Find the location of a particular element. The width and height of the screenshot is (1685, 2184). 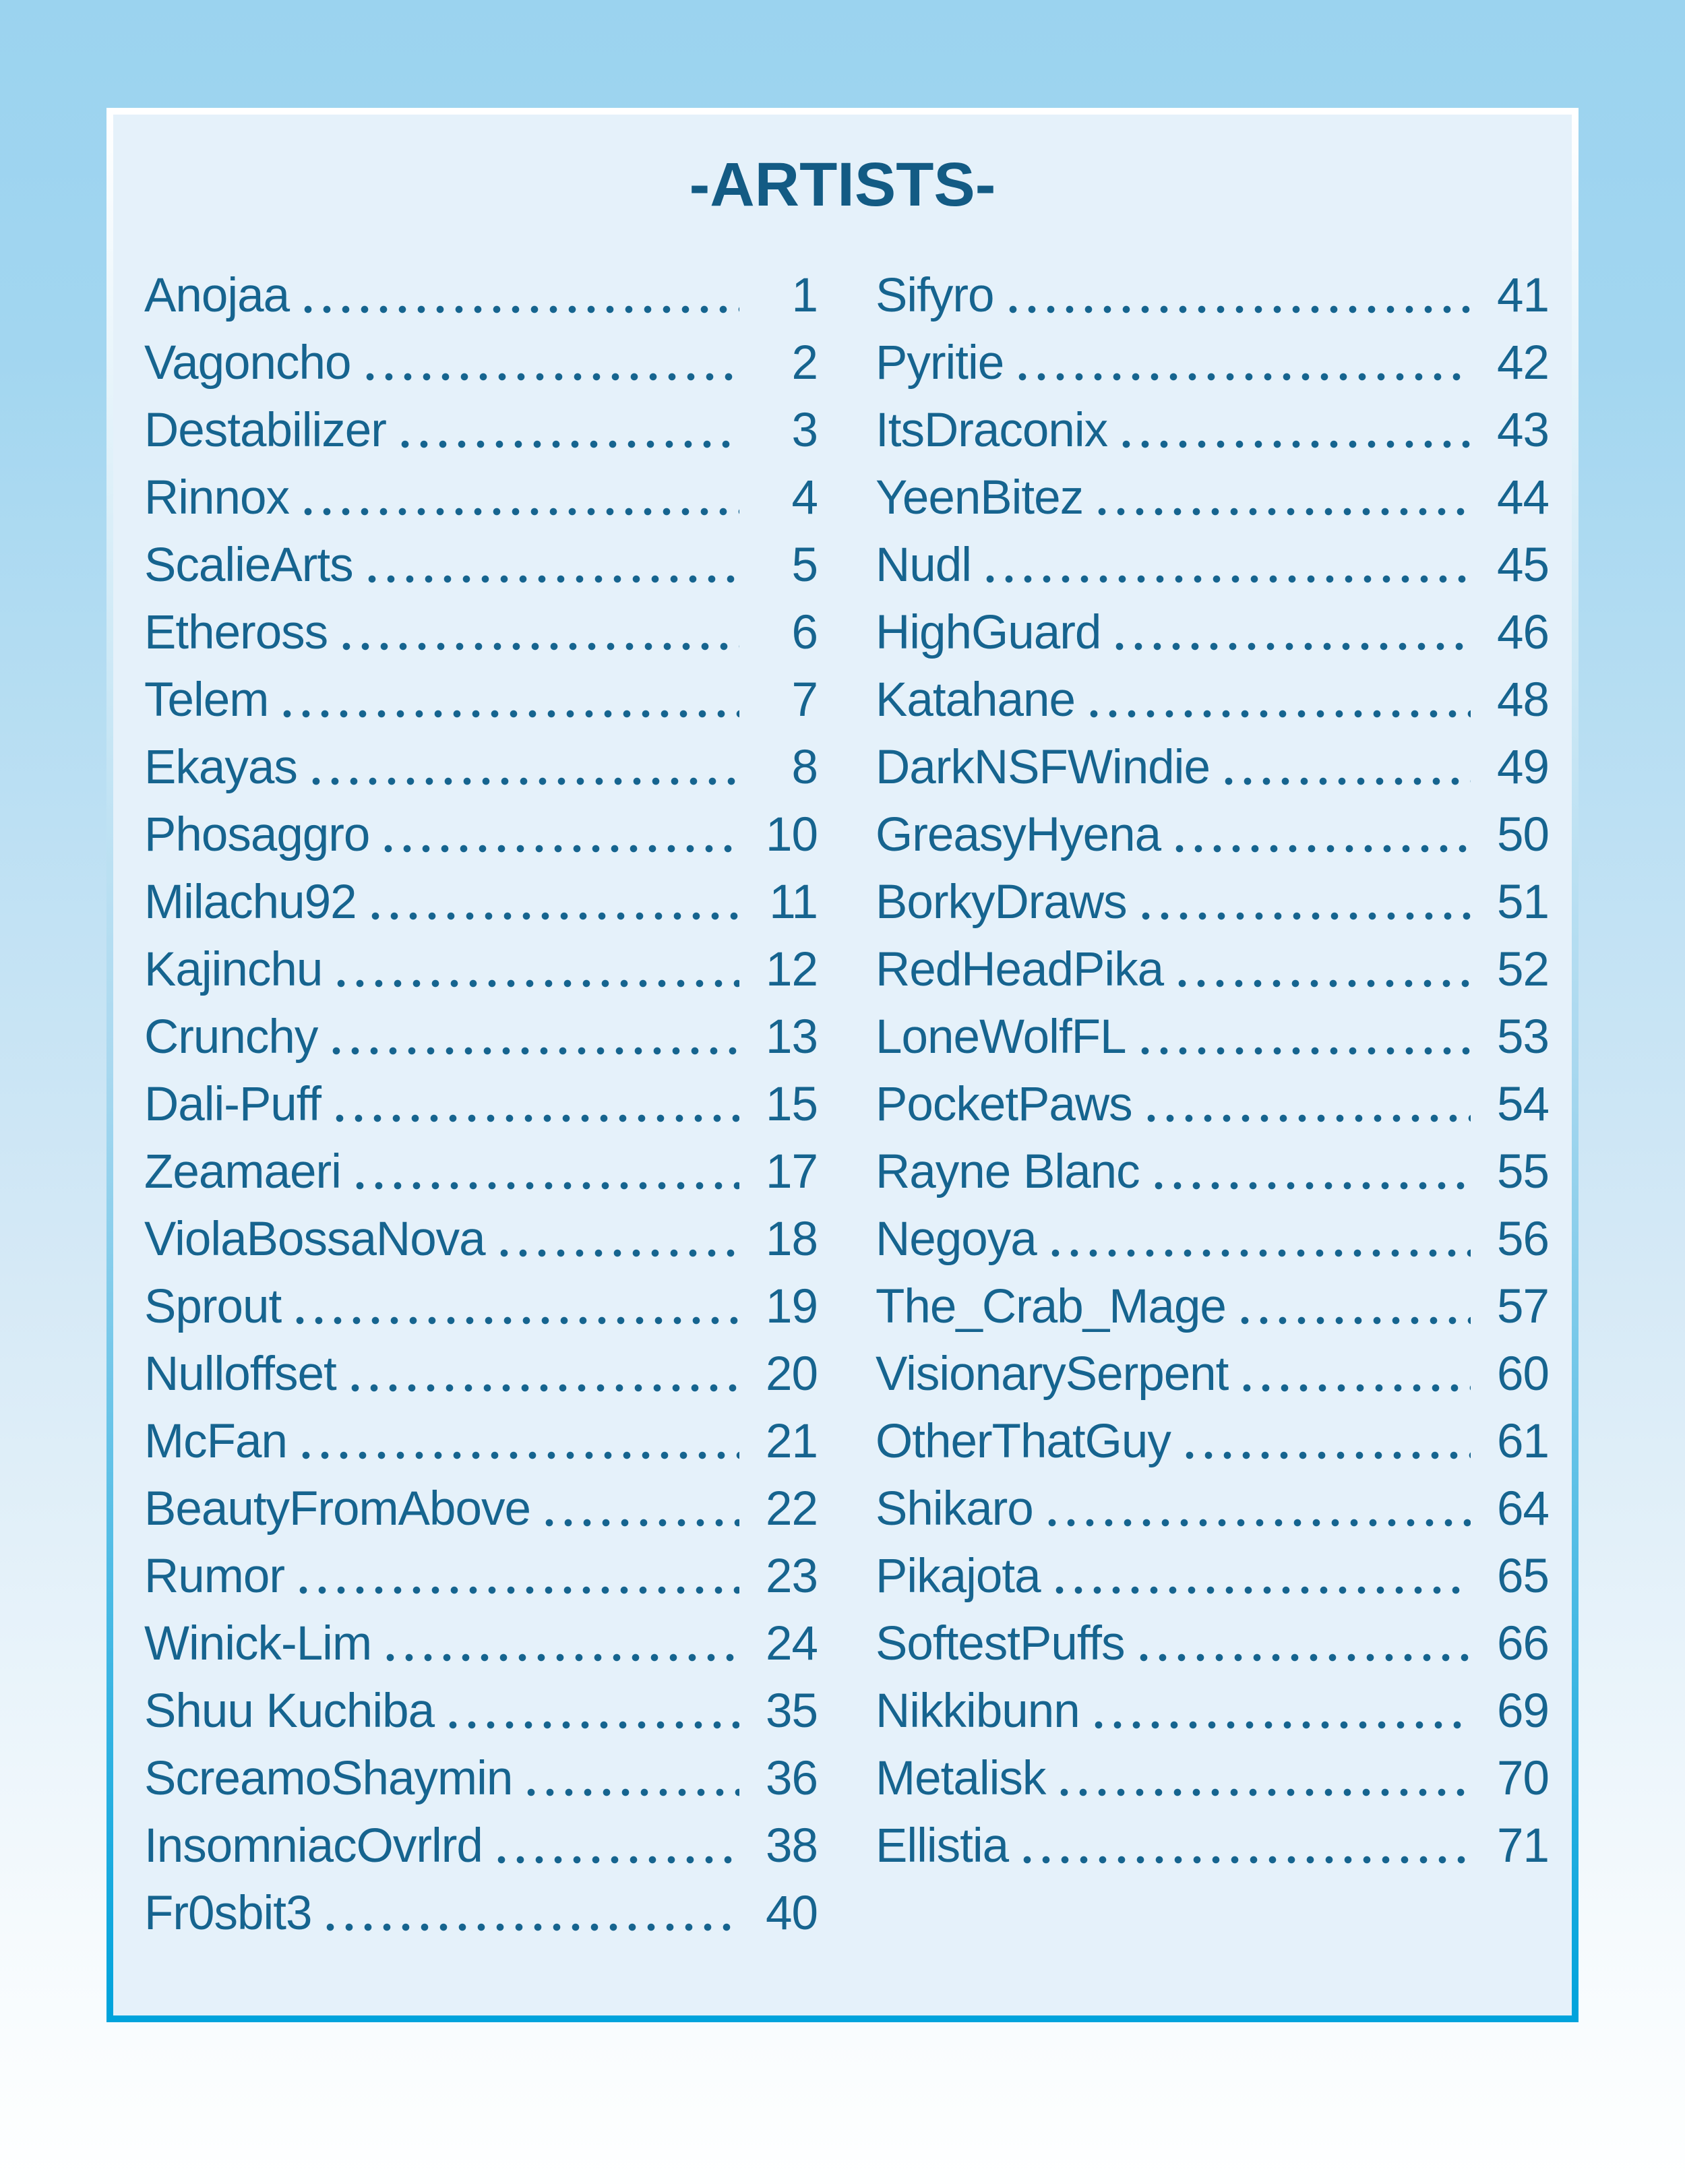

toc-entry: McFan 21 is located at coordinates (481, 1442).